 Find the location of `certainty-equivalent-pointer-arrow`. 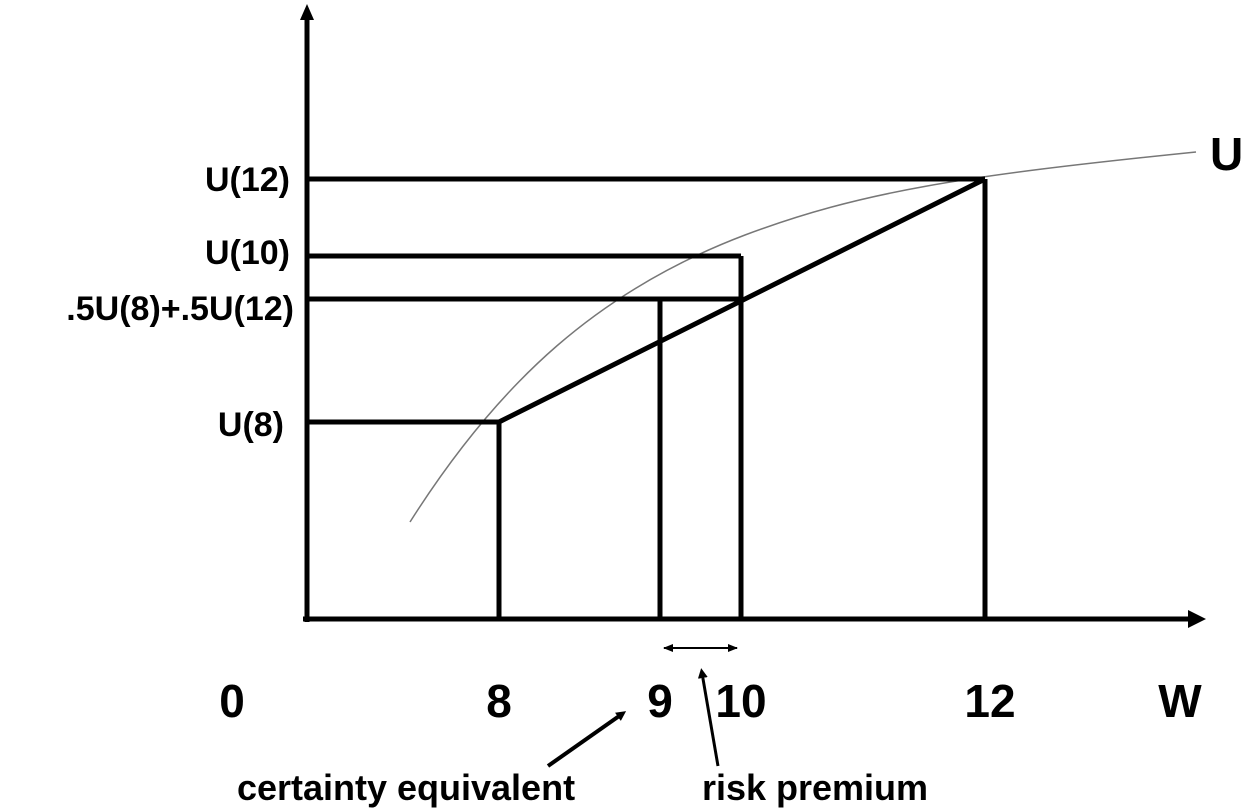

certainty-equivalent-pointer-arrow is located at coordinates (586, 739).